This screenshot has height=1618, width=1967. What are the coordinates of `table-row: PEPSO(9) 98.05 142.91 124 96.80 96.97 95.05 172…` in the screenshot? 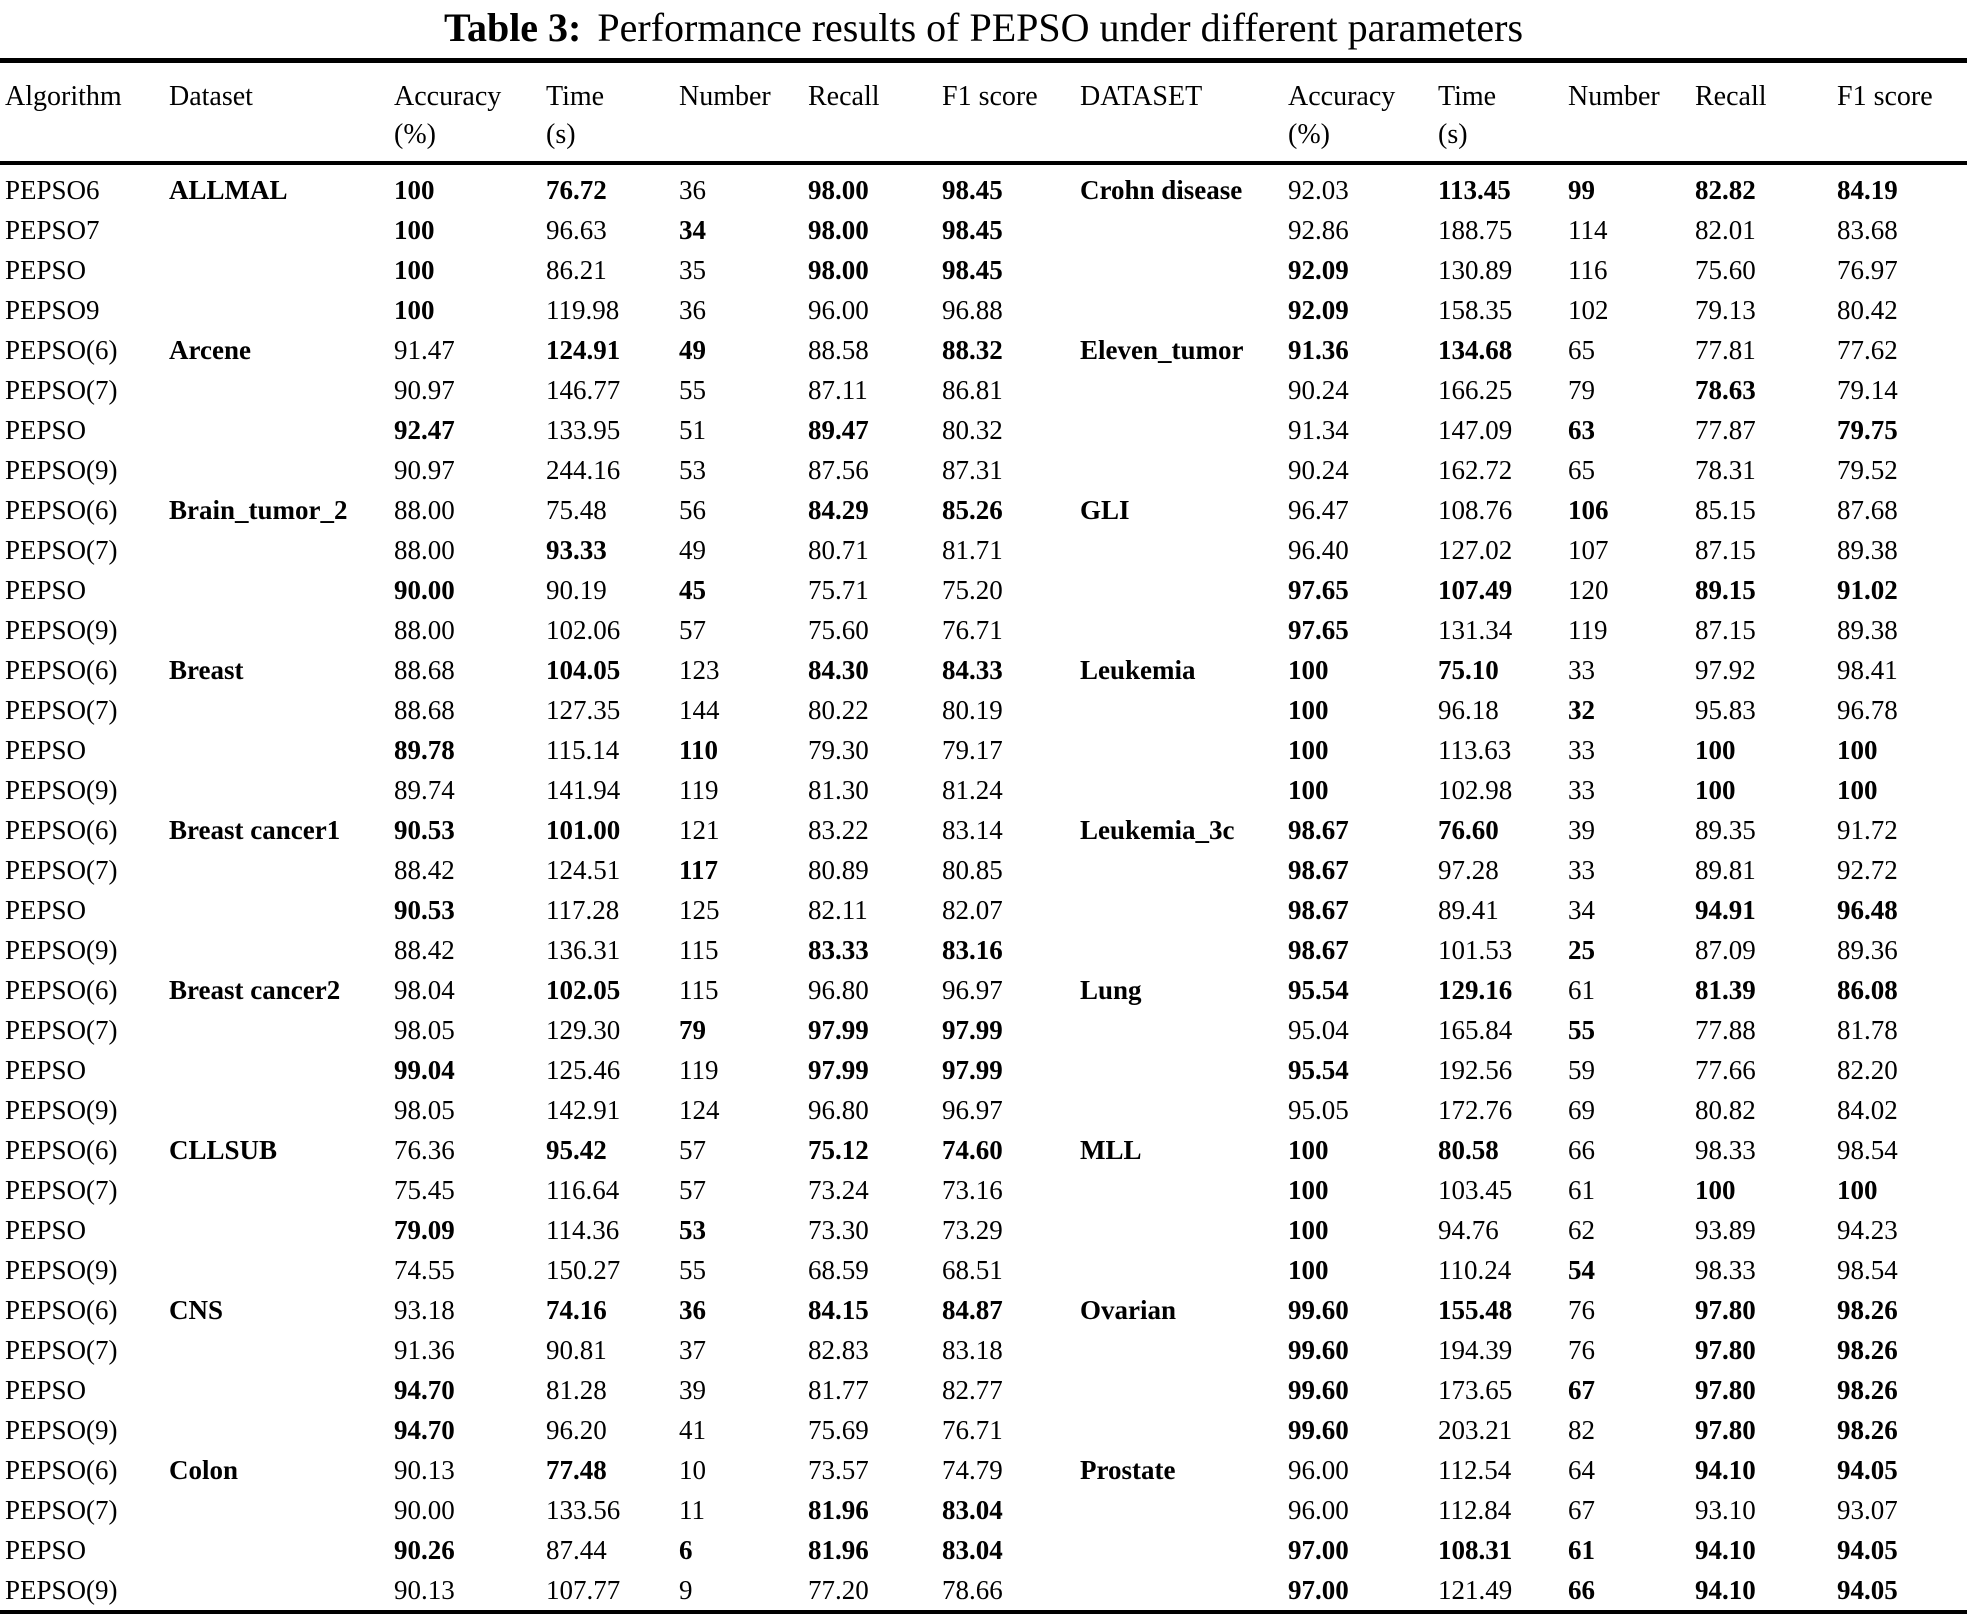 It's located at (983, 1110).